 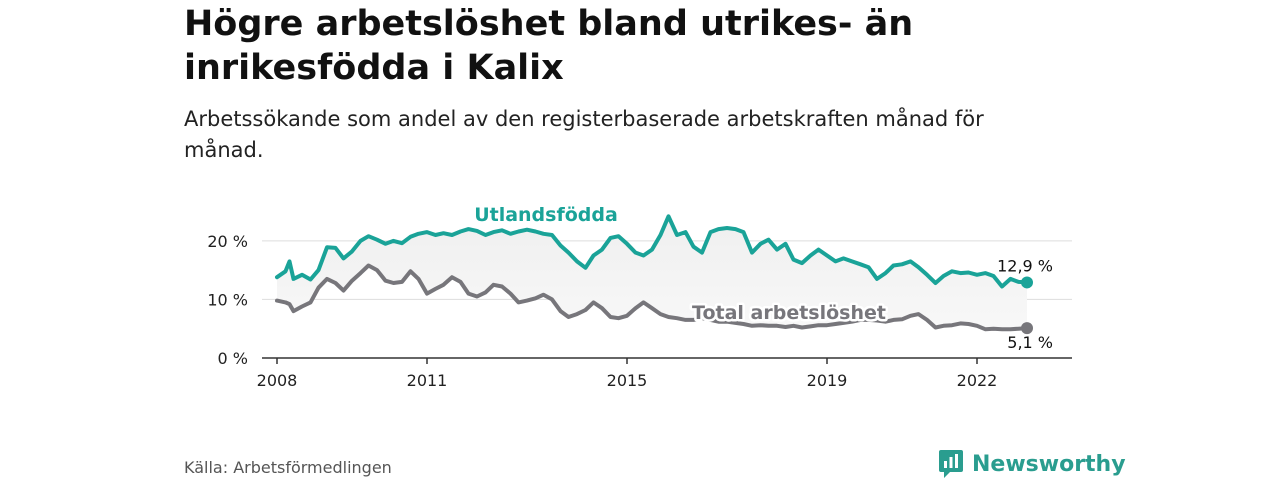 I want to click on y-tick-label: 0 %, so click(x=233, y=358).